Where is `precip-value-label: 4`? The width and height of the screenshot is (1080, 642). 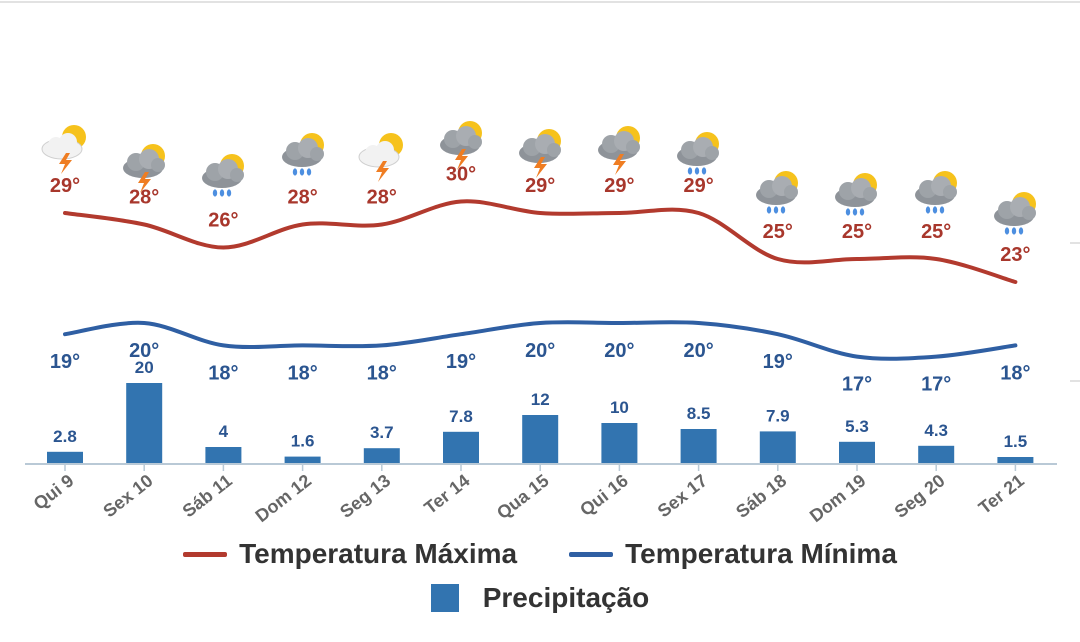
precip-value-label: 4 is located at coordinates (224, 431).